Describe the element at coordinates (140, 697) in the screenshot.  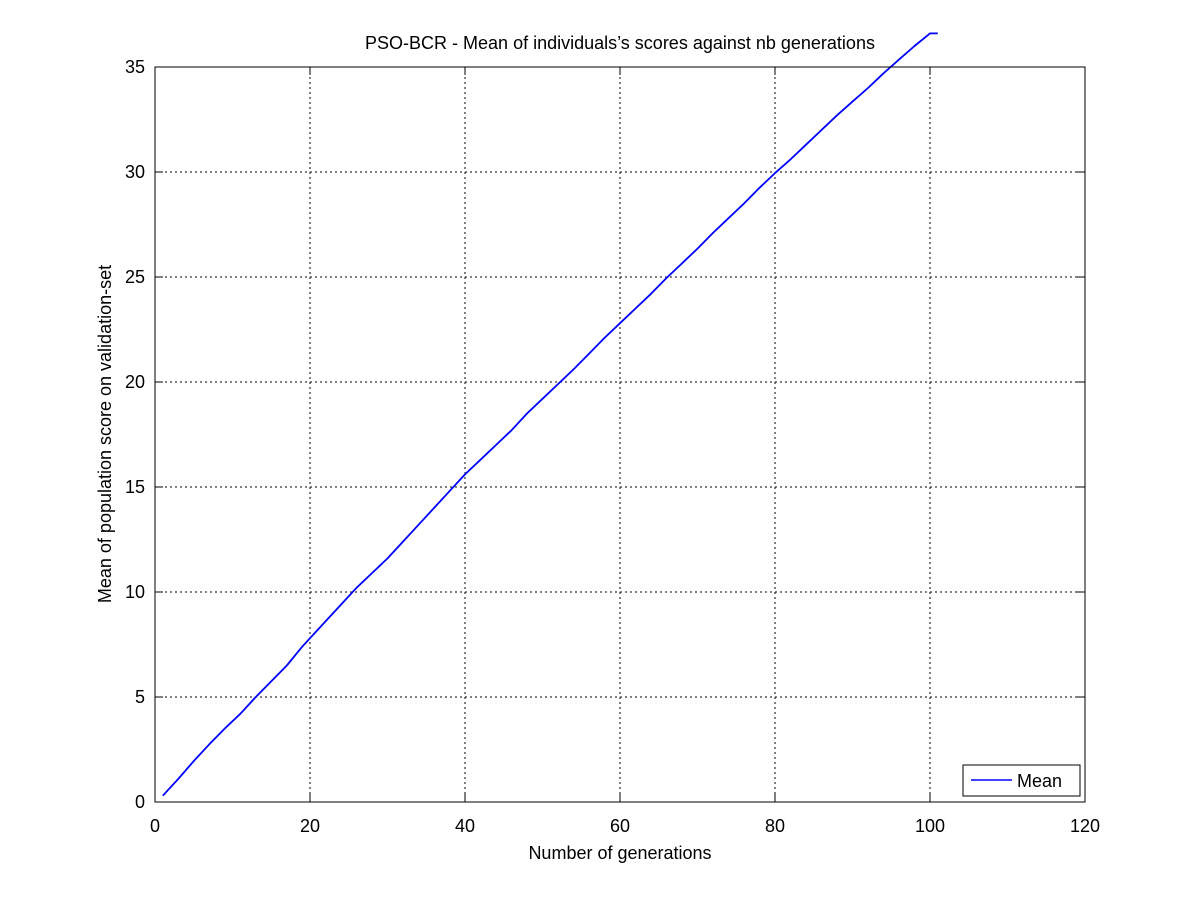
I see `y-tick-label: 5` at that location.